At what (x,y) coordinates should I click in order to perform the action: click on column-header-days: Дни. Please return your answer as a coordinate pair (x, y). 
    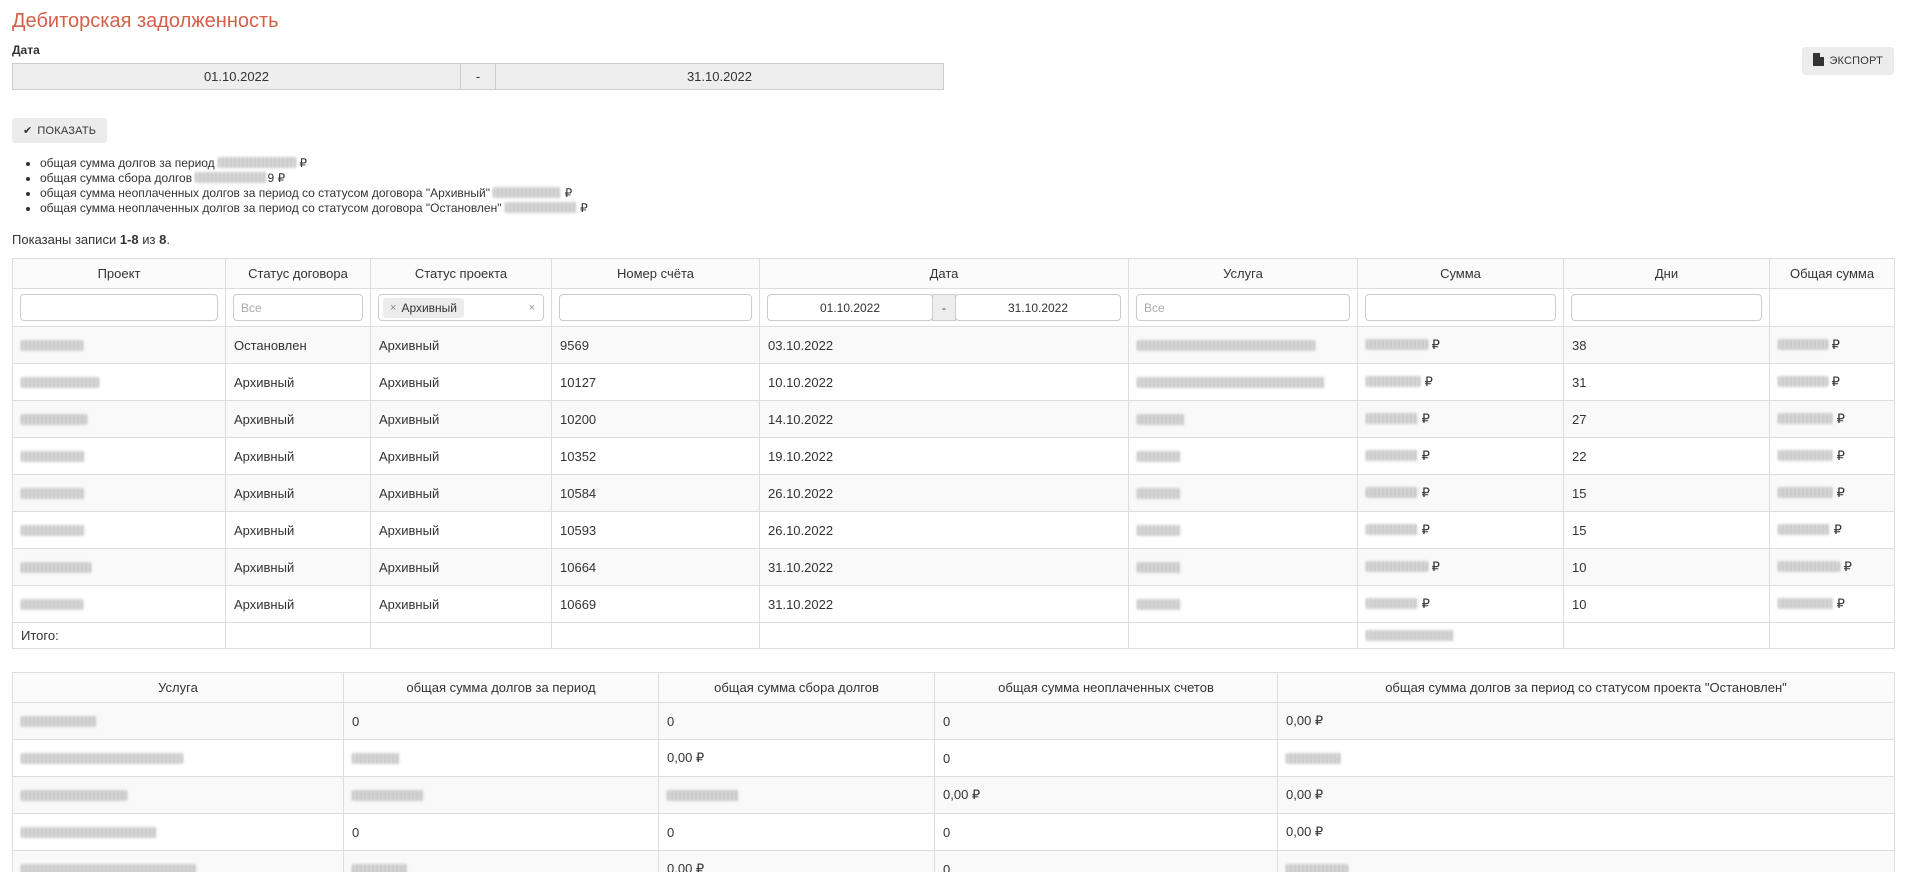
    Looking at the image, I should click on (1666, 273).